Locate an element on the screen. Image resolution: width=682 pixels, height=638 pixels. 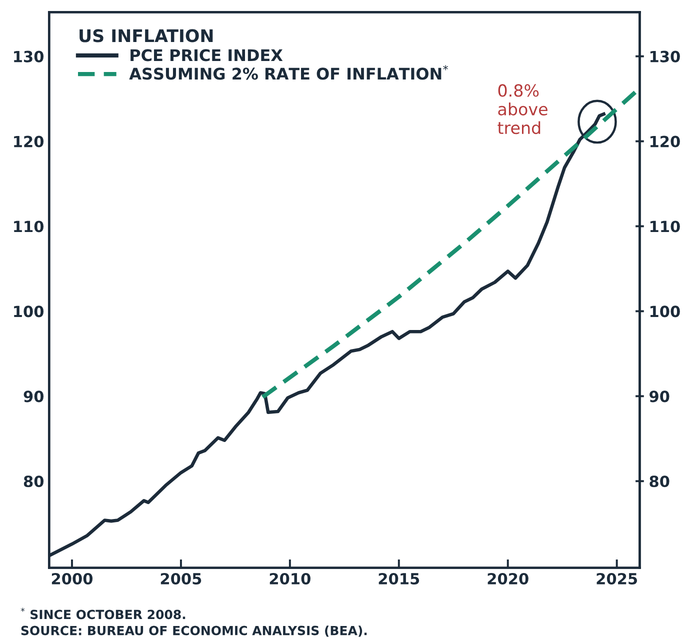
x-tick-label: 2010 is located at coordinates (290, 578).